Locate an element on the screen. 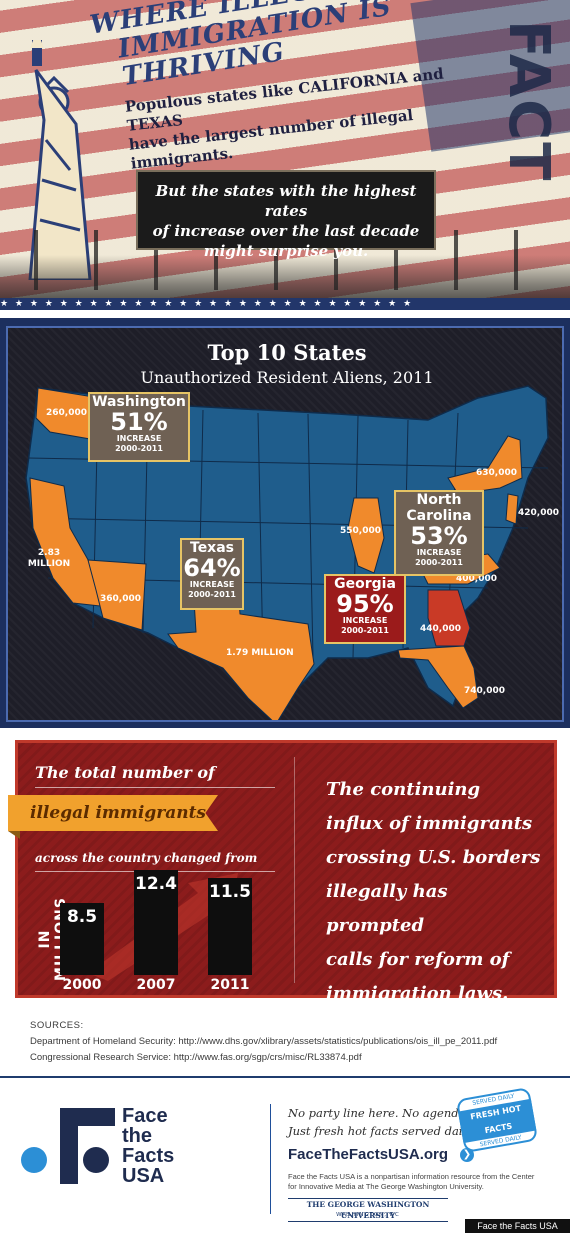 The width and height of the screenshot is (570, 1233). quote-line: The continuing is located at coordinates (403, 789).